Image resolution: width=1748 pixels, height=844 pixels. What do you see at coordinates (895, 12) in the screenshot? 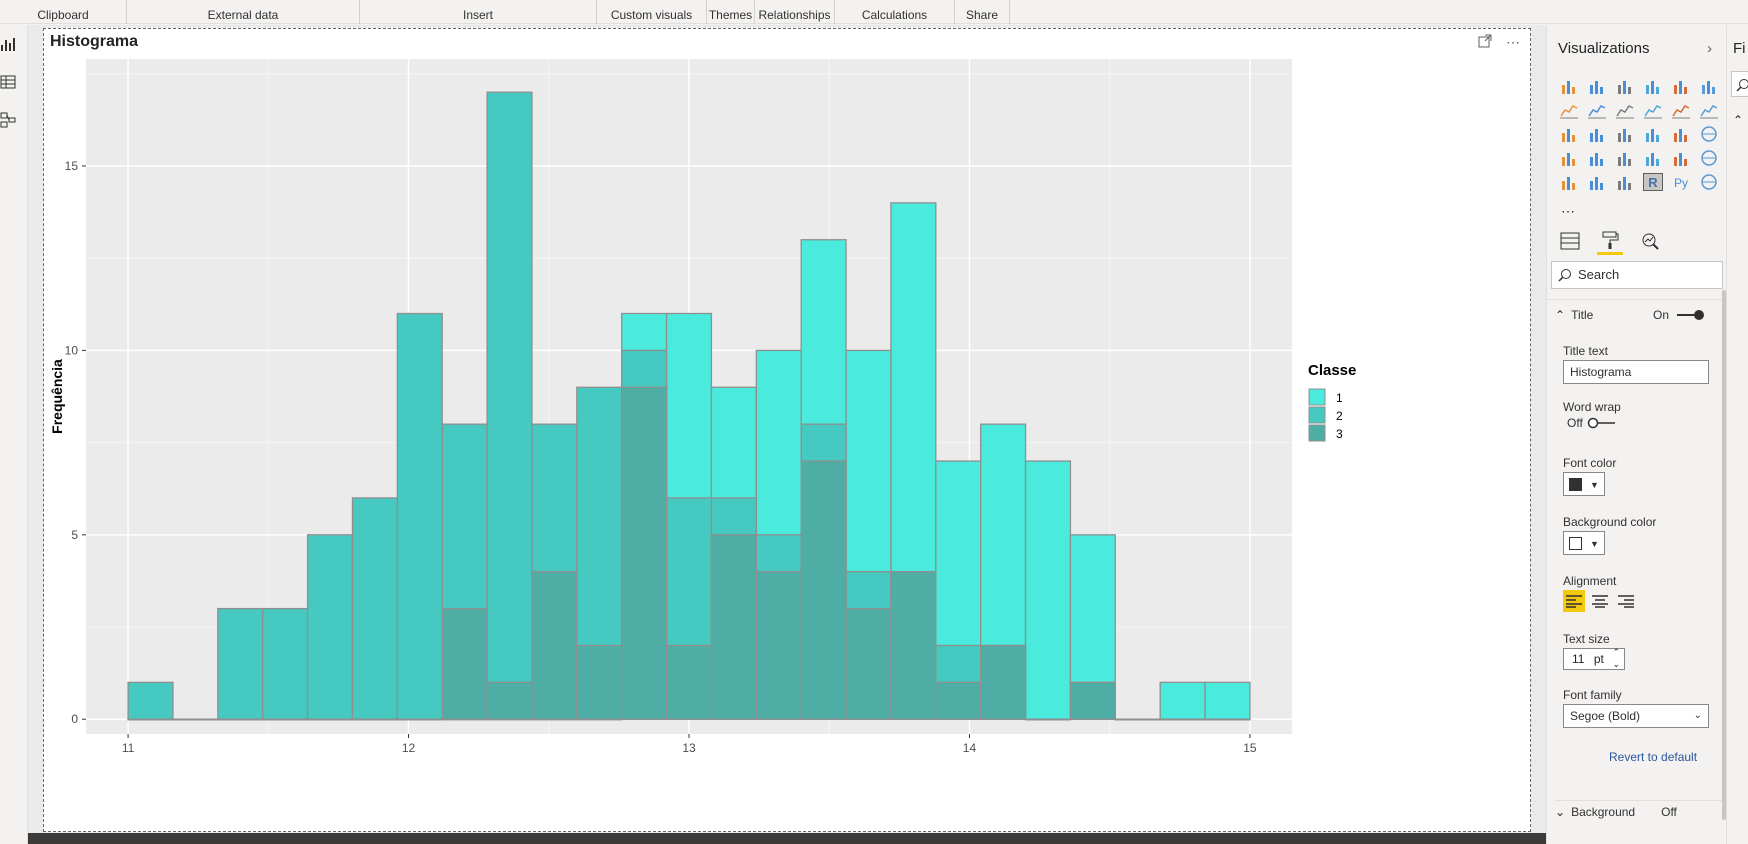
I see `ribbon-group-calculations: Calculations` at bounding box center [895, 12].